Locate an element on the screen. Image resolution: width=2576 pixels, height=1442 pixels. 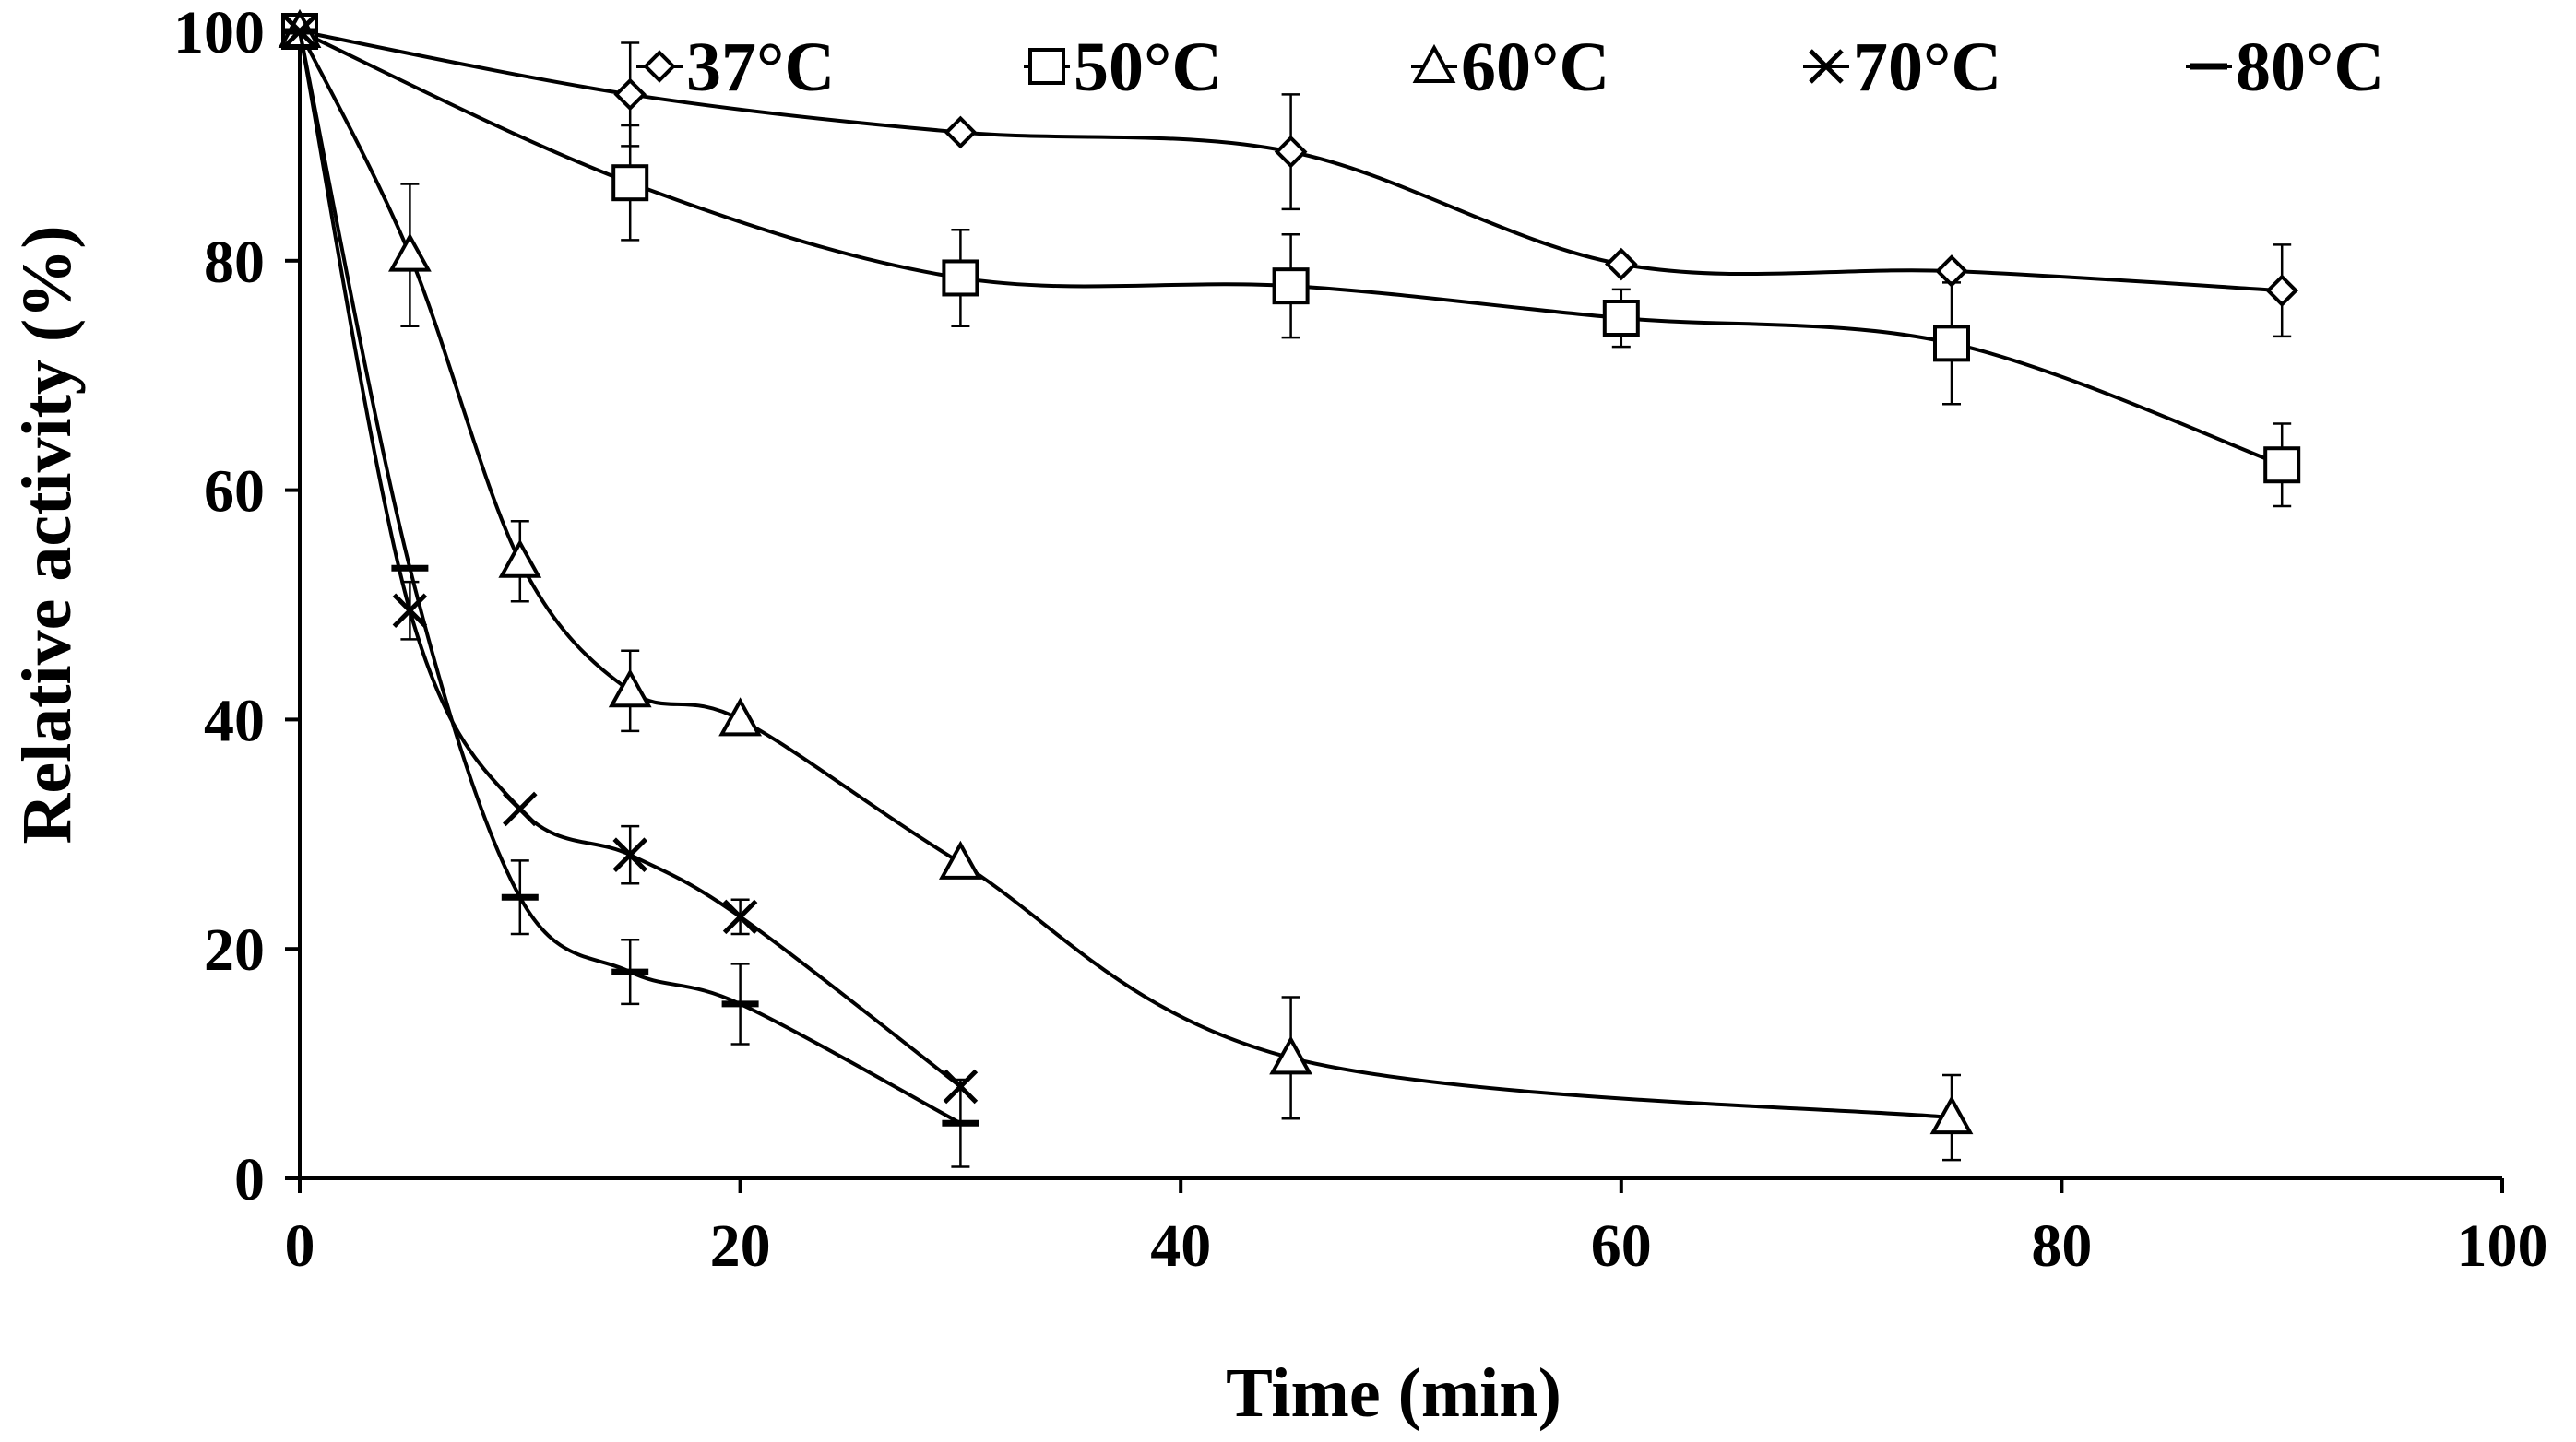
x-axis-title: Time (min) is located at coordinates (1393, 1393).